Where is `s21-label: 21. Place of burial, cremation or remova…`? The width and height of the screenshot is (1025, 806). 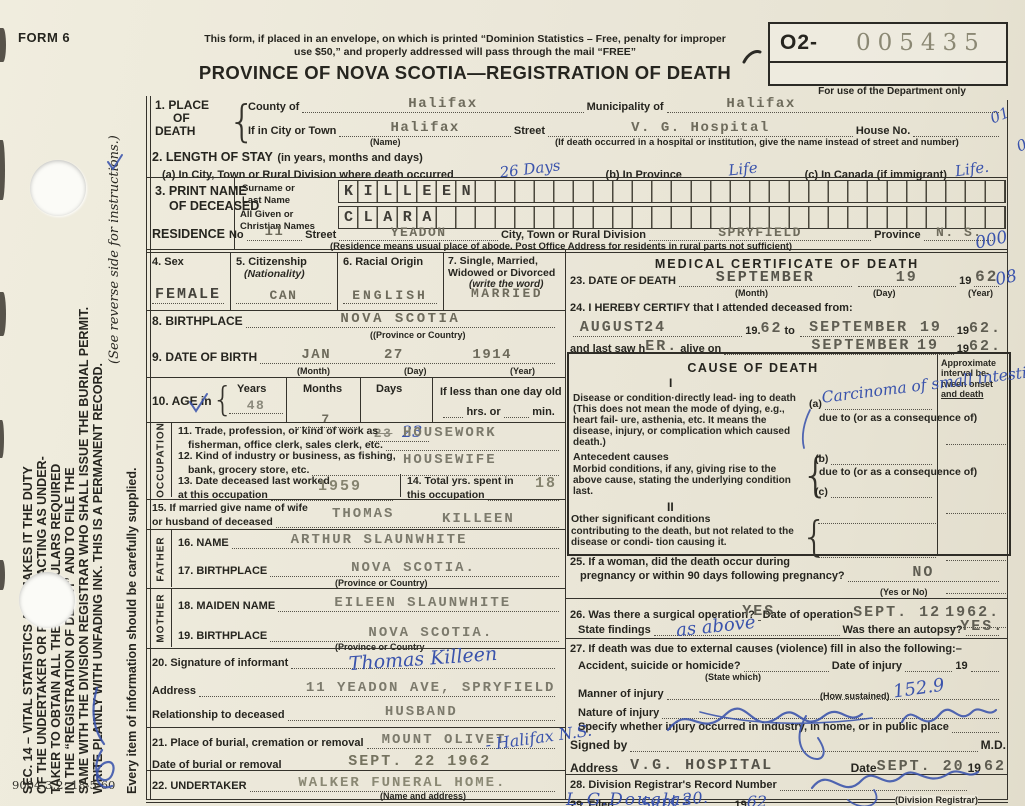 s21-label: 21. Place of burial, cremation or remova… is located at coordinates (258, 743).